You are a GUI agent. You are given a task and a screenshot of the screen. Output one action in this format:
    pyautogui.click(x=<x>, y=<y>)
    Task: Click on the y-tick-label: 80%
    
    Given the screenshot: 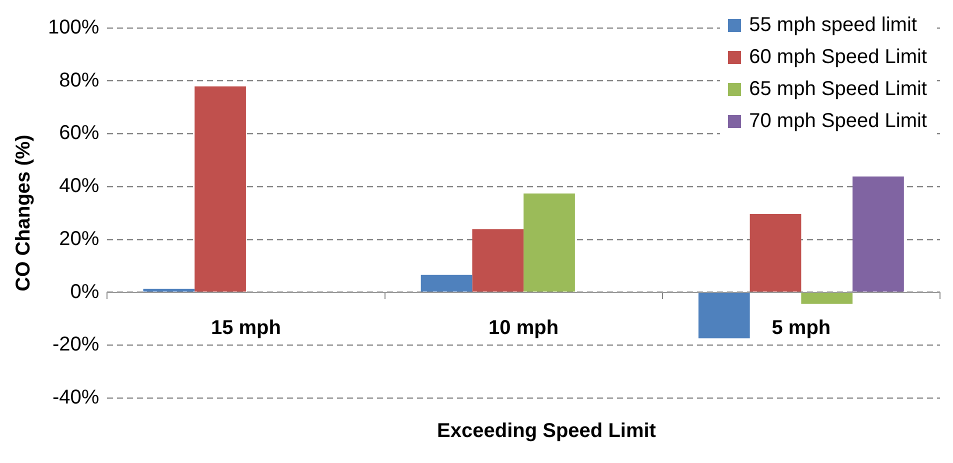 What is the action you would take?
    pyautogui.click(x=79, y=80)
    